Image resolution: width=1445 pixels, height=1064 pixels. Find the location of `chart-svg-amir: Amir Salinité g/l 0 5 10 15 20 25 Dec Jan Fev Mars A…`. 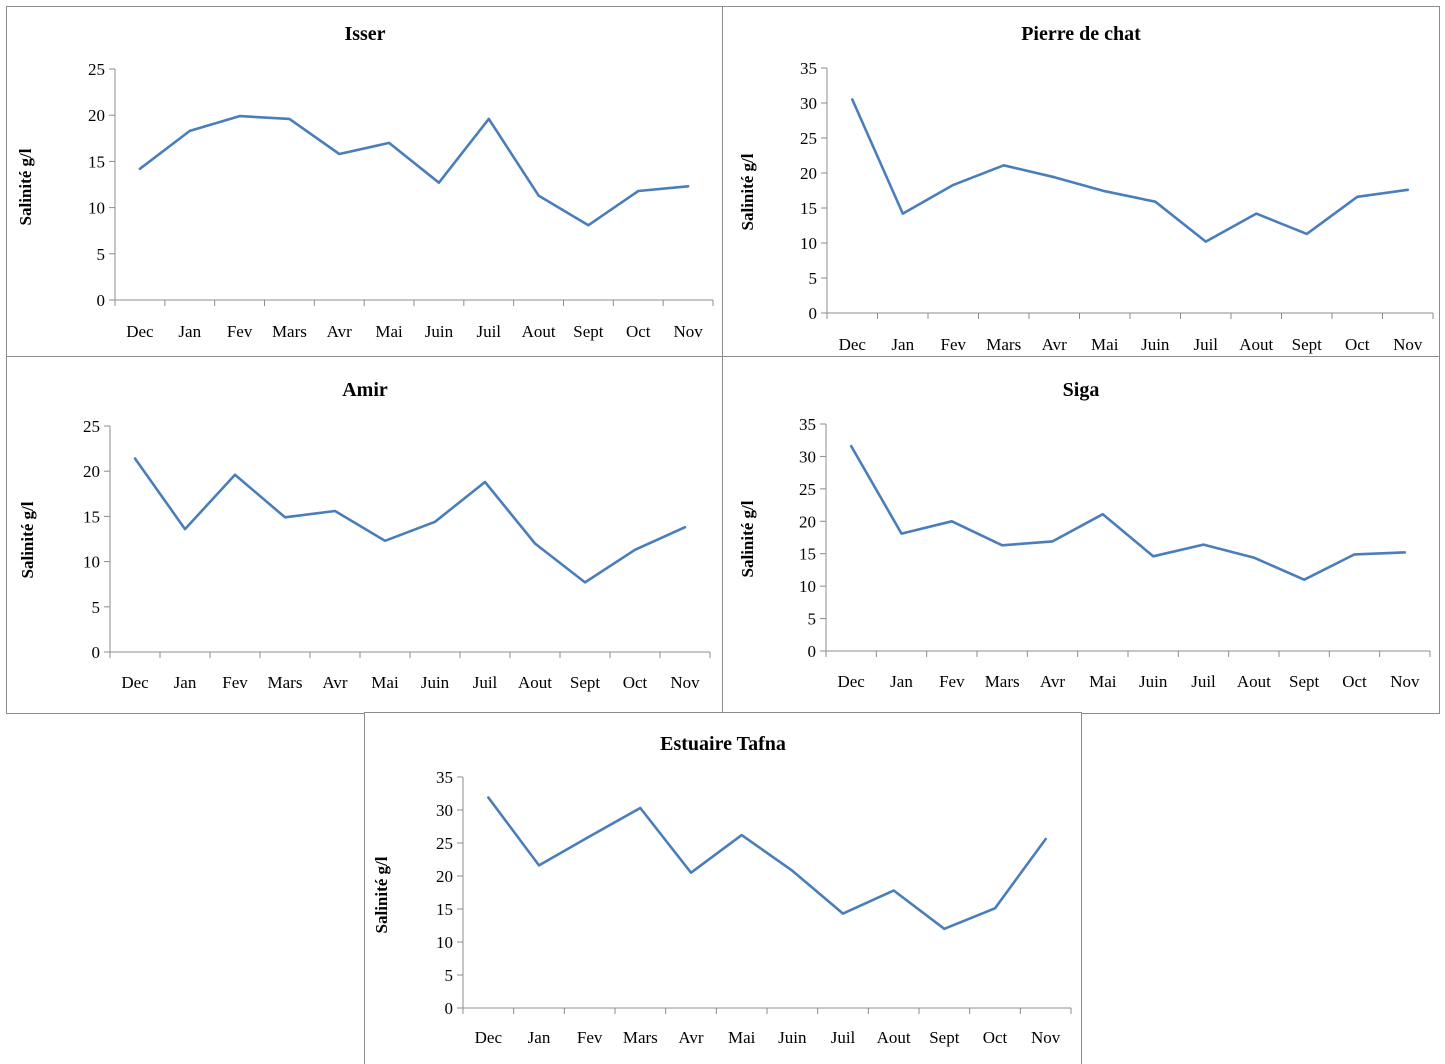

chart-svg-amir: Amir Salinité g/l 0 5 10 15 20 25 Dec Jan Fev Mars A… is located at coordinates (364, 535).